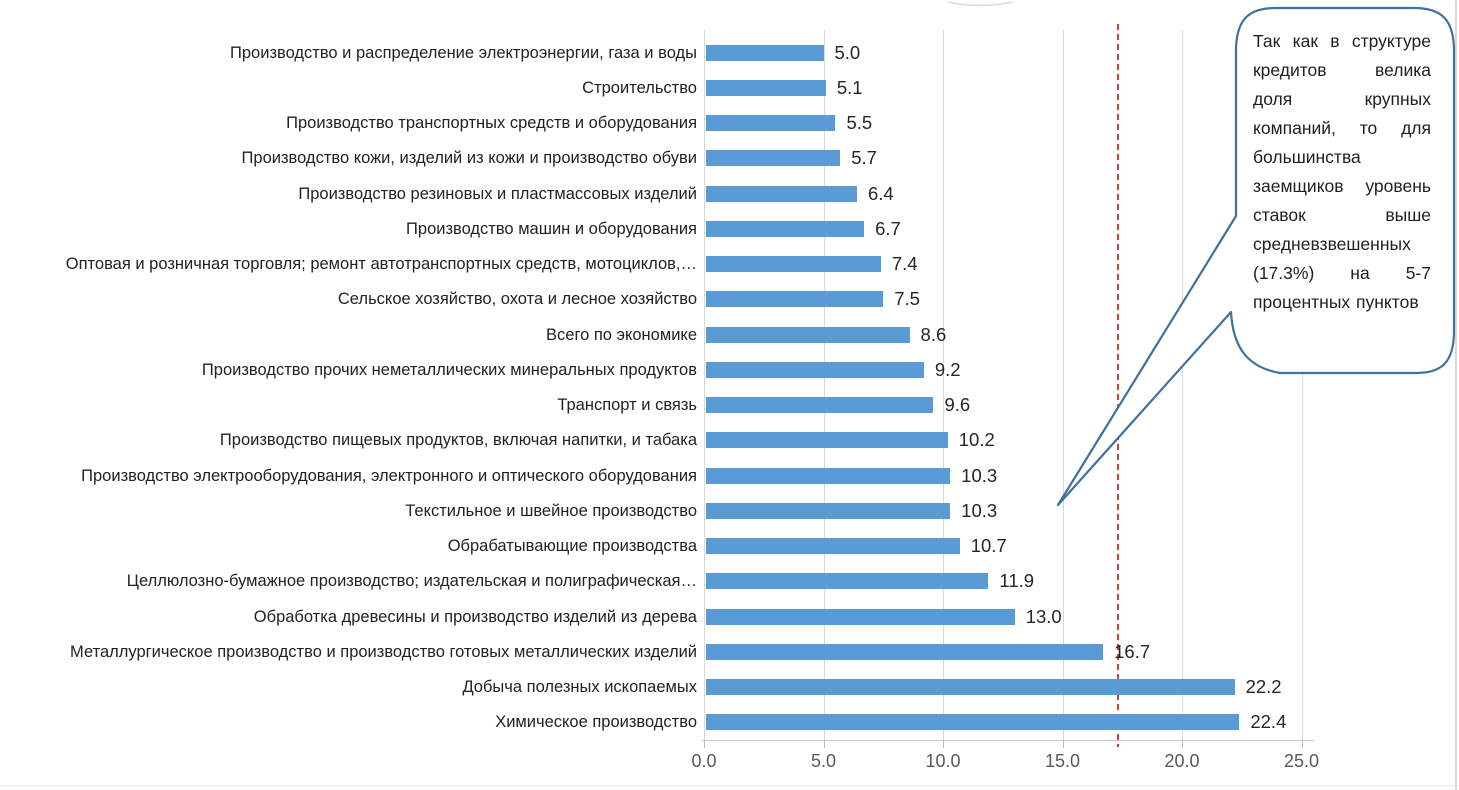 The width and height of the screenshot is (1459, 790). Describe the element at coordinates (988, 546) in the screenshot. I see `value-label: 10.7` at that location.